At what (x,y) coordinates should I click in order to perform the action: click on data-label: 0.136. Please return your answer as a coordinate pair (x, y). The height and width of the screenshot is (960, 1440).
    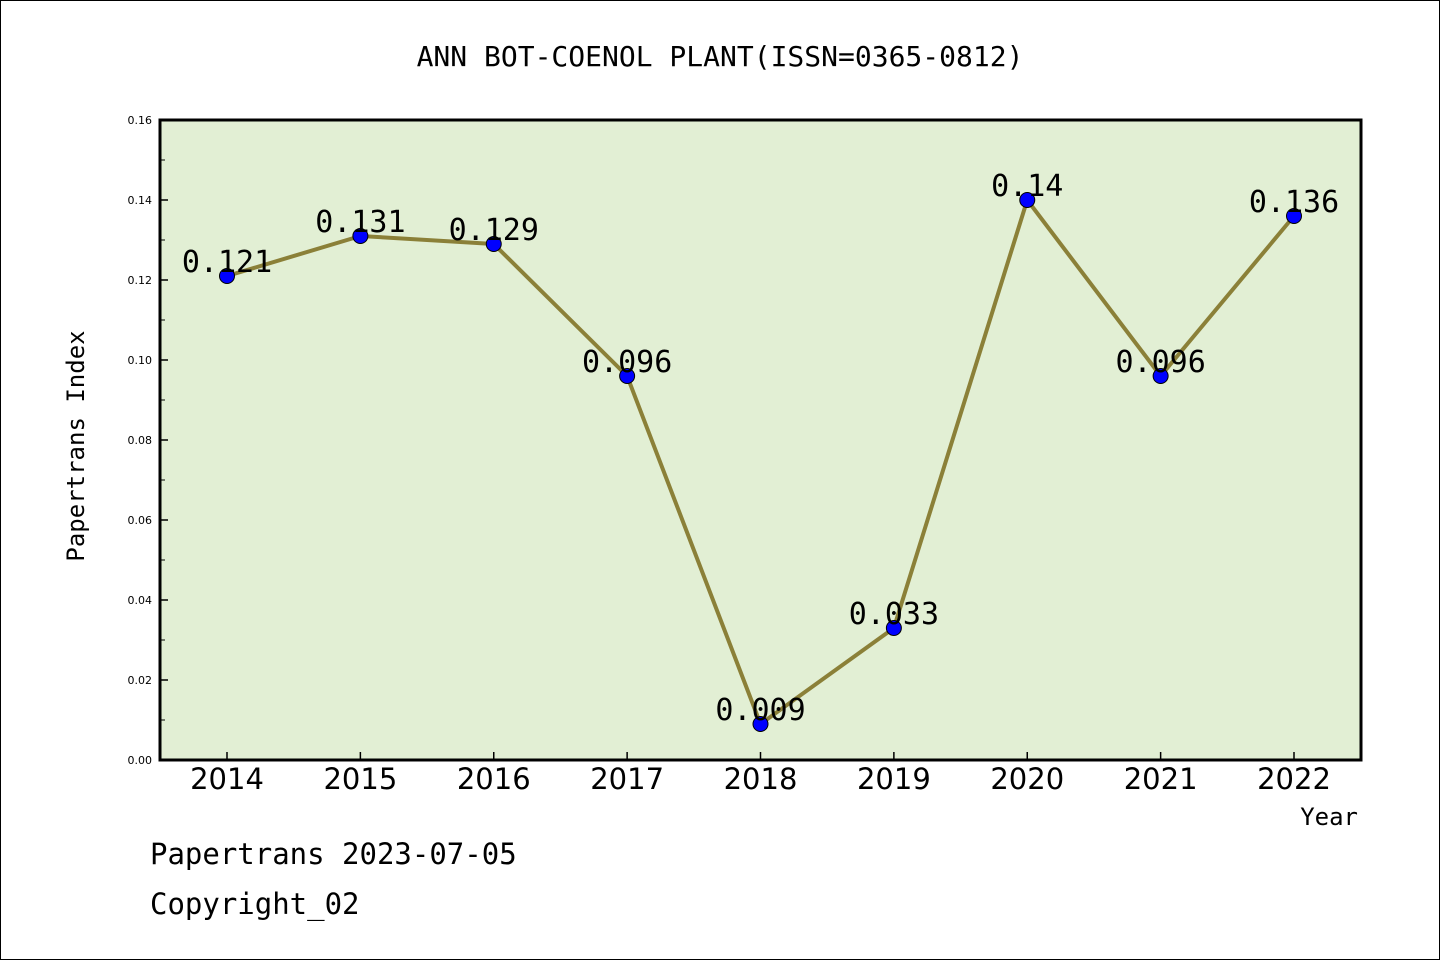
    Looking at the image, I should click on (1294, 202).